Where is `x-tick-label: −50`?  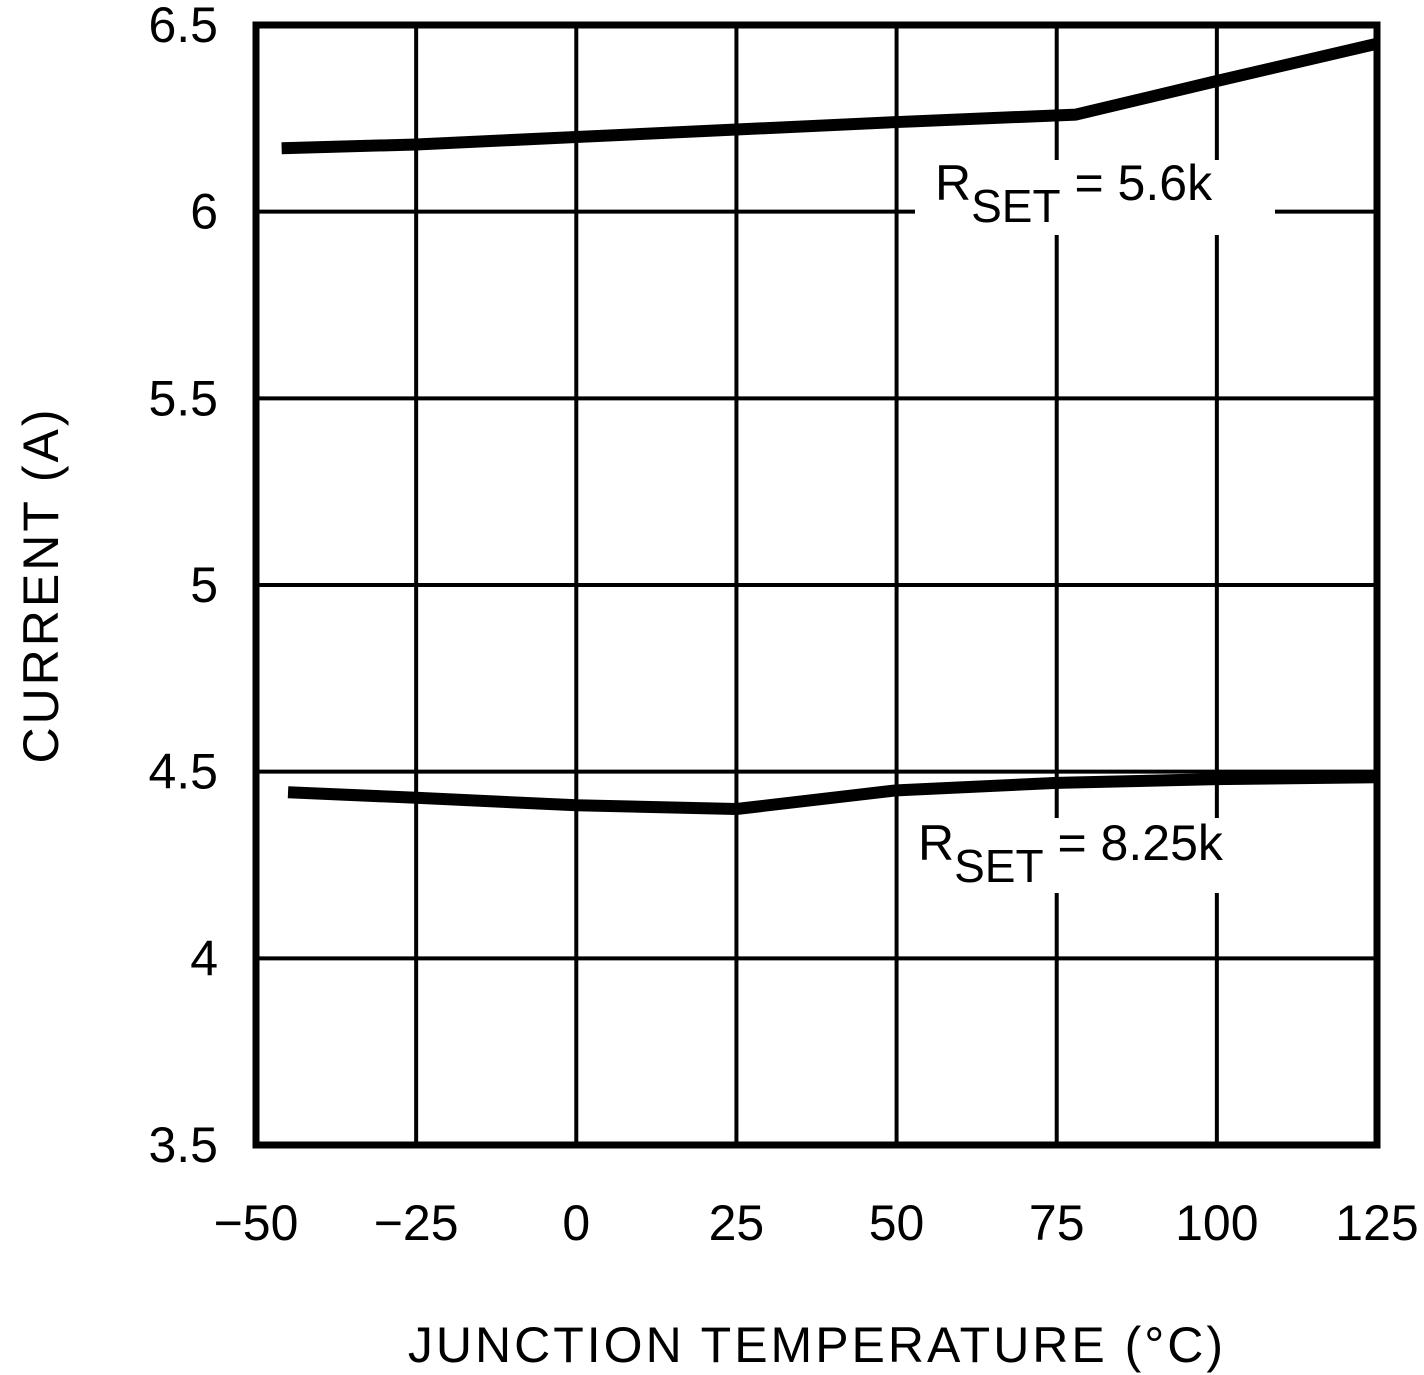
x-tick-label: −50 is located at coordinates (256, 1223).